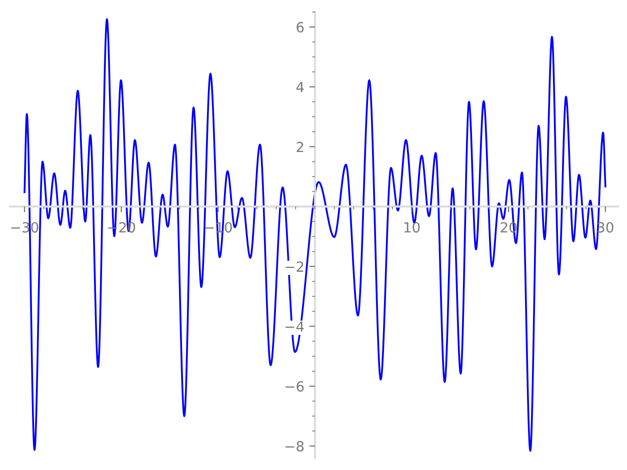  I want to click on y-tick-label: −2, so click(295, 266).